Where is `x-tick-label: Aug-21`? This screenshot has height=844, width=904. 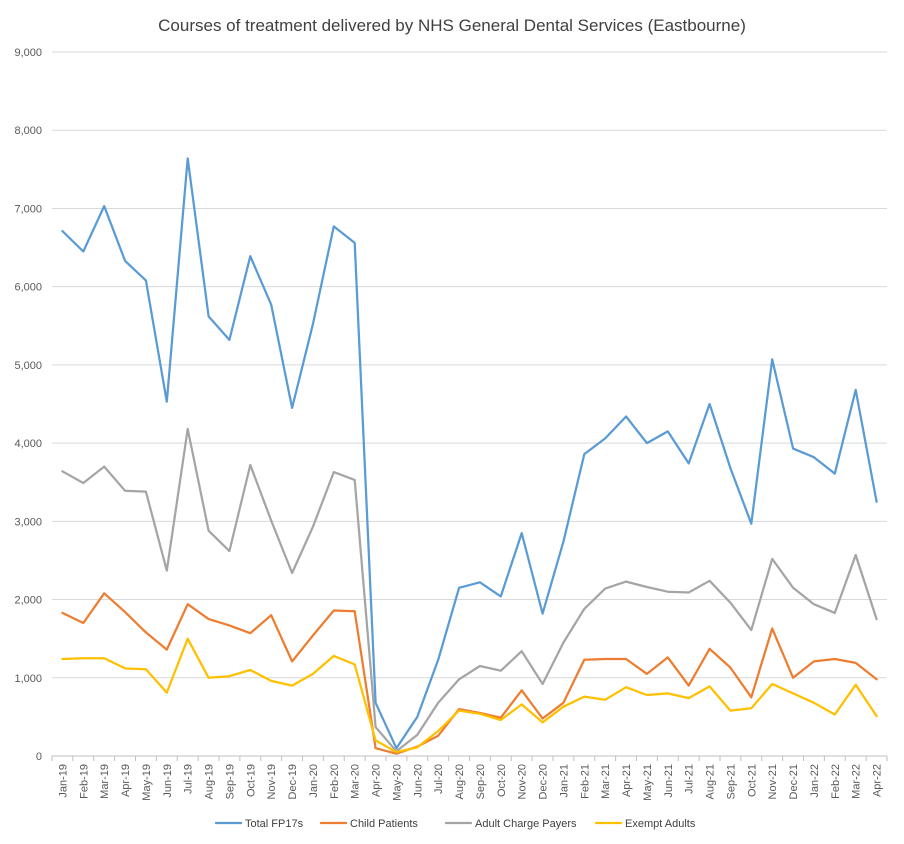 x-tick-label: Aug-21 is located at coordinates (711, 781).